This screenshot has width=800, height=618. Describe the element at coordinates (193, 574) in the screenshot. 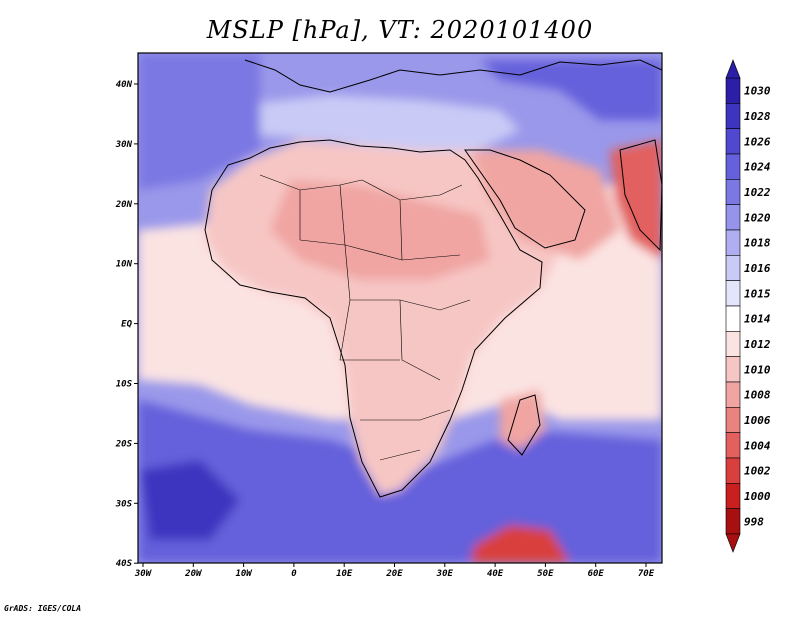

I see `lon-tick-label: 20W` at that location.